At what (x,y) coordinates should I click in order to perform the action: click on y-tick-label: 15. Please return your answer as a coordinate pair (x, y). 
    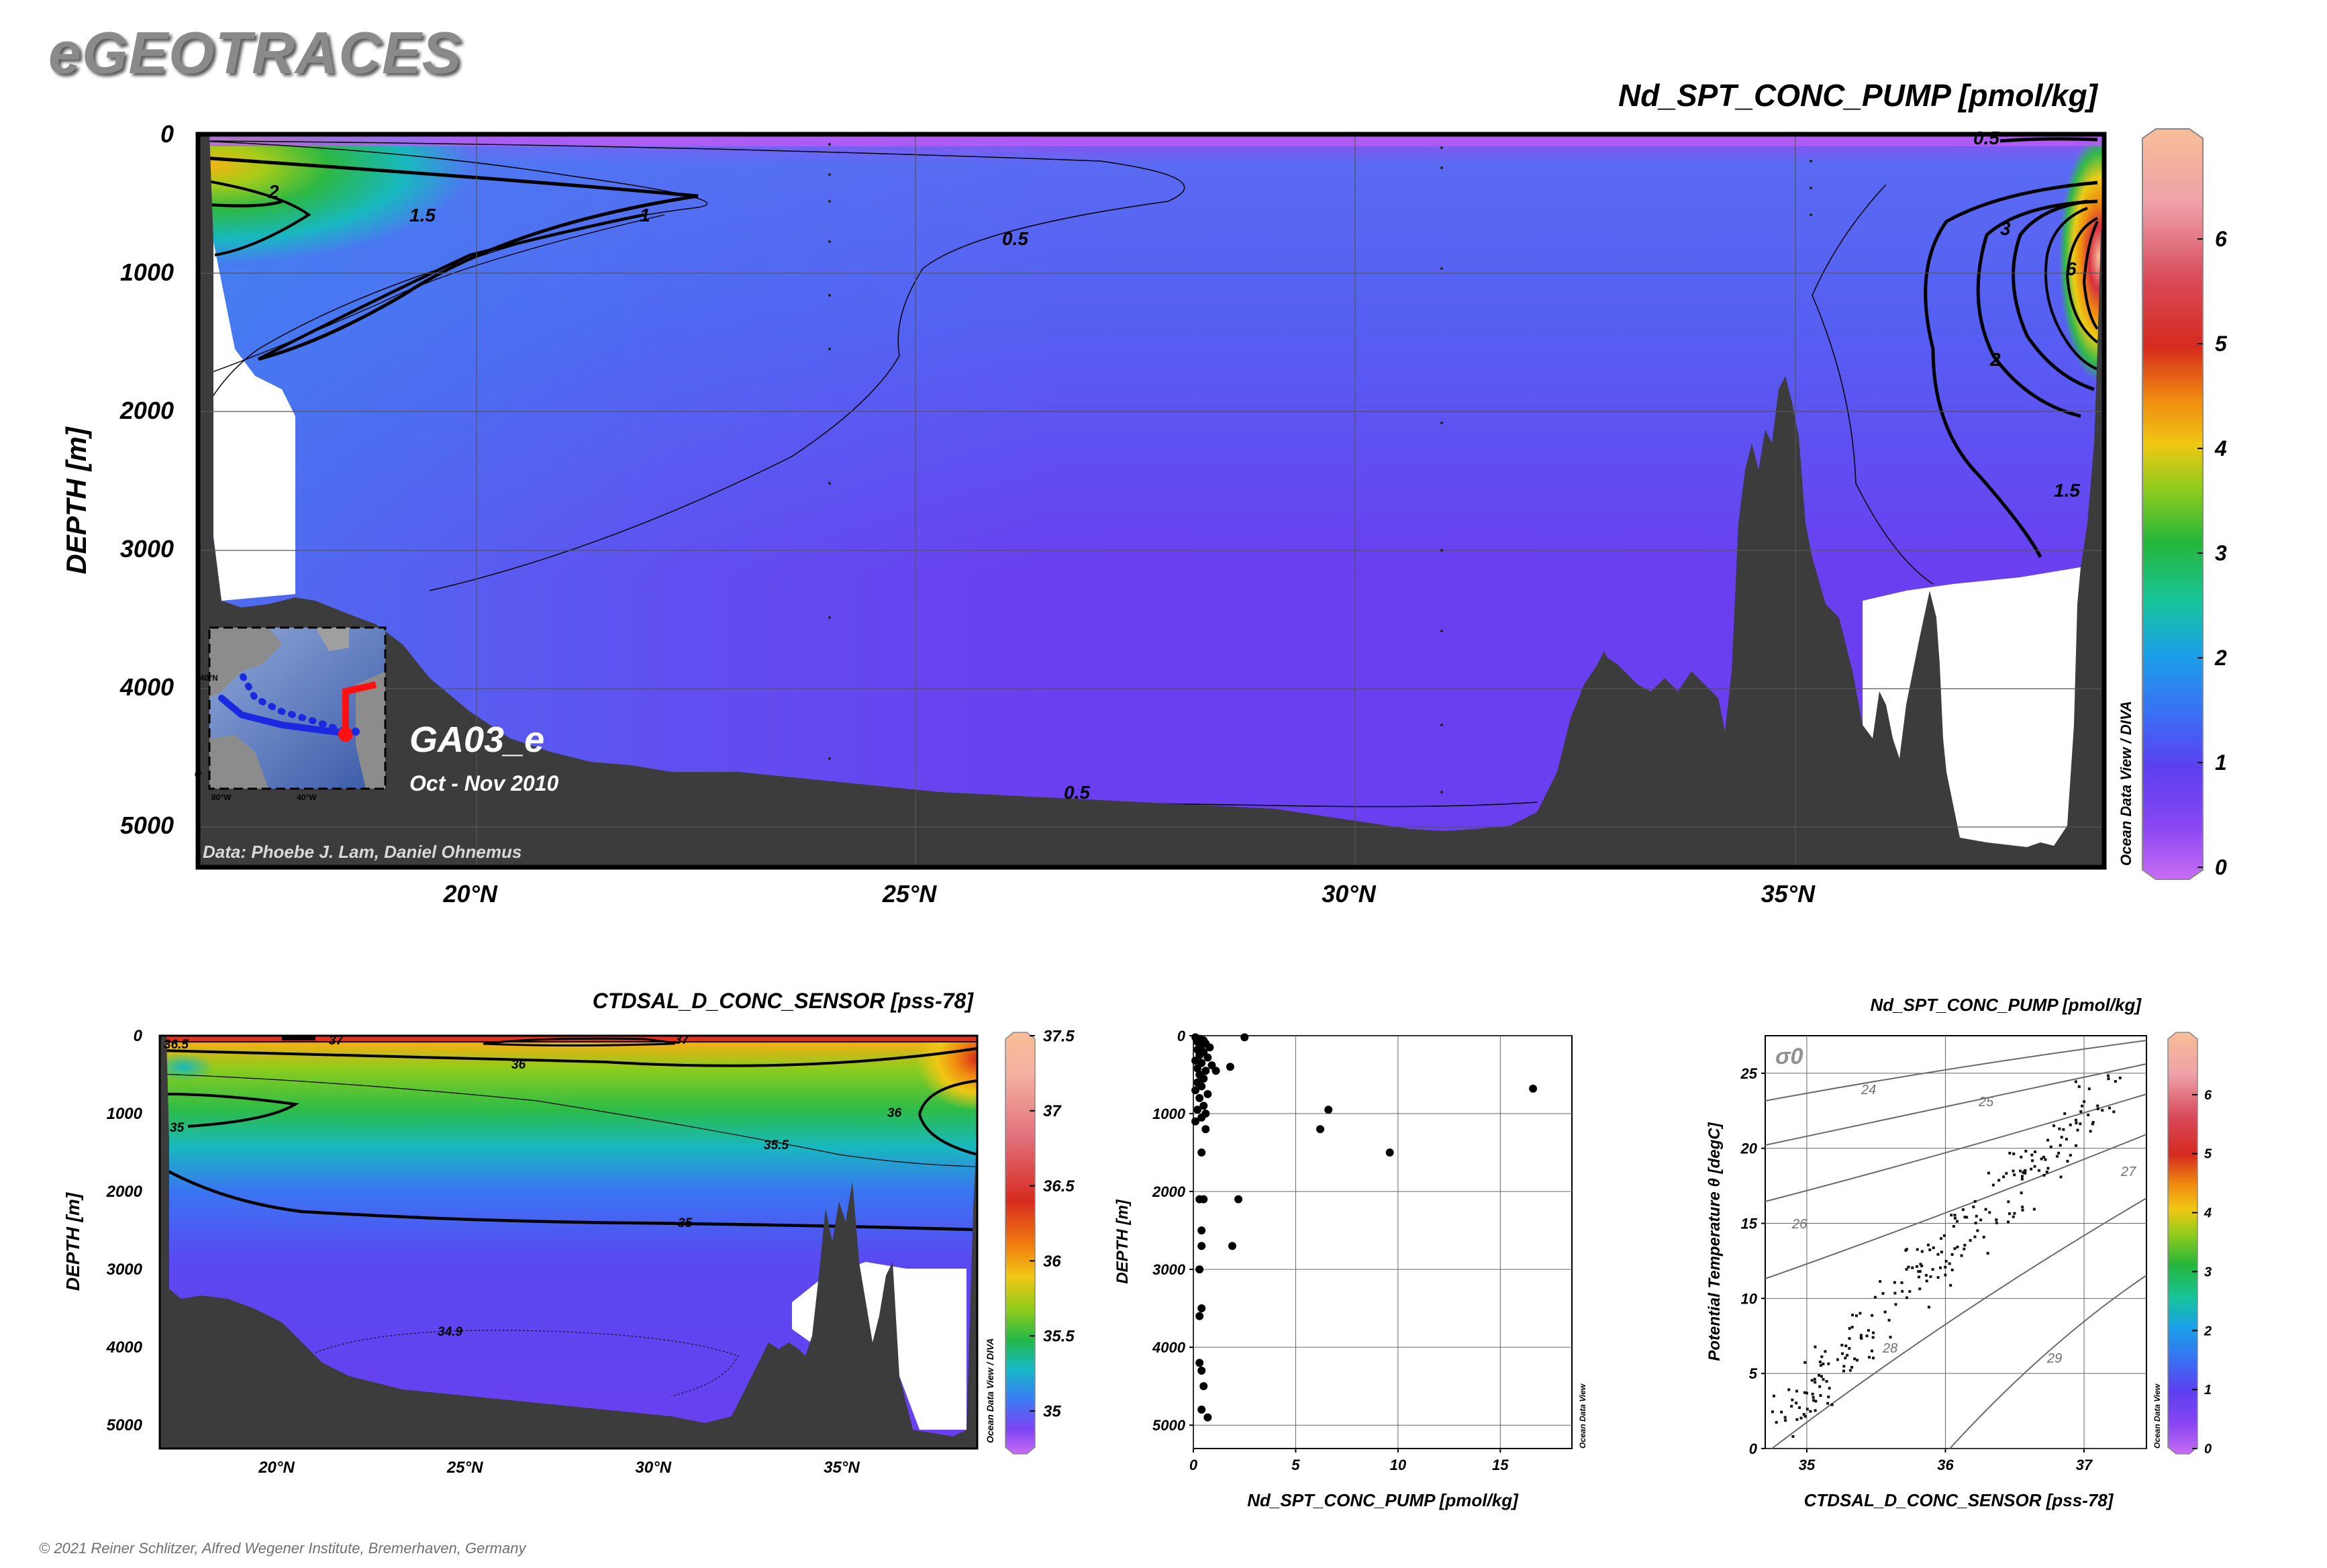
    Looking at the image, I should click on (1749, 1224).